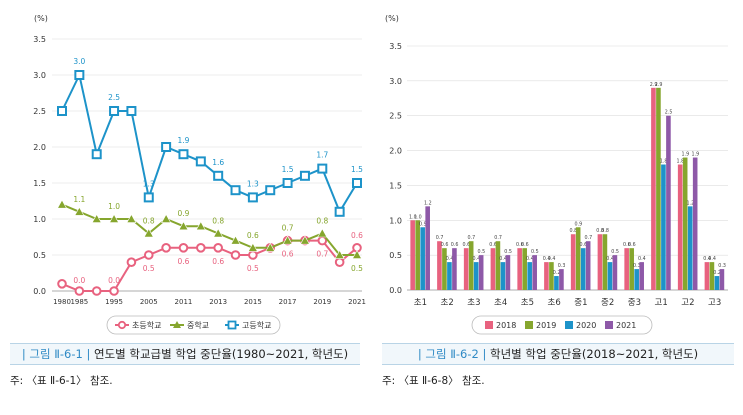  I want to click on x-tick-label: 초5, so click(527, 303).